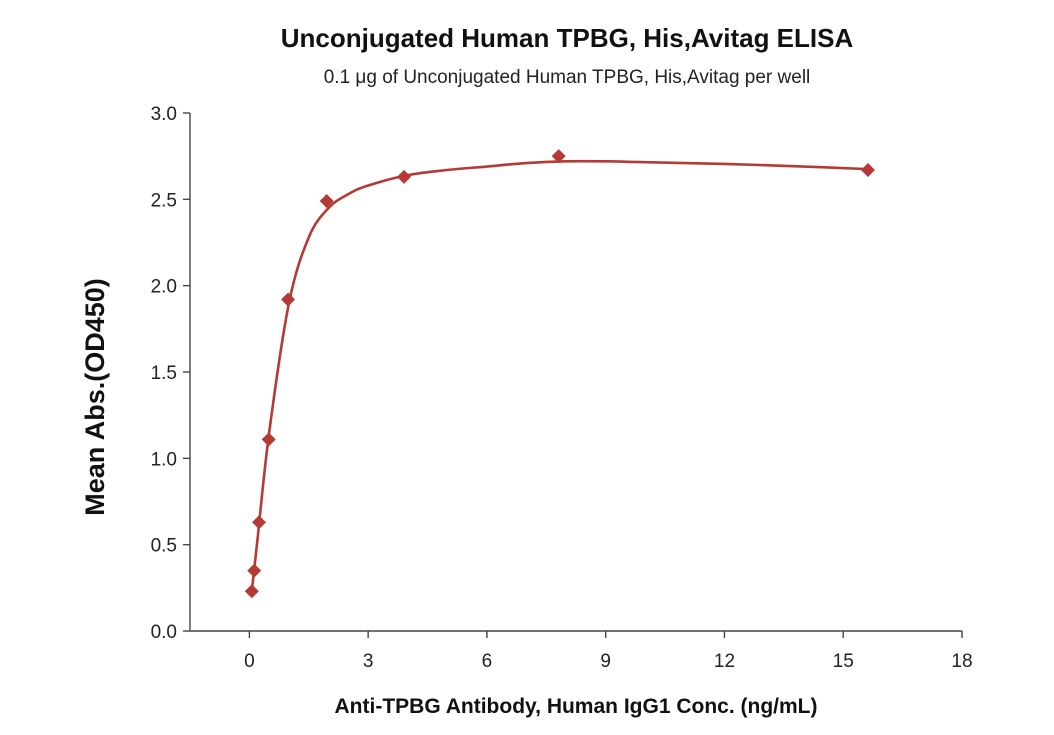  Describe the element at coordinates (164, 546) in the screenshot. I see `y-tick-label: 0.5` at that location.